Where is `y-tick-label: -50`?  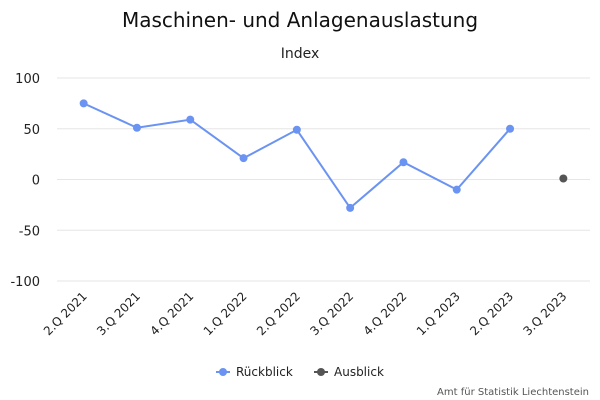 y-tick-label: -50 is located at coordinates (29, 231).